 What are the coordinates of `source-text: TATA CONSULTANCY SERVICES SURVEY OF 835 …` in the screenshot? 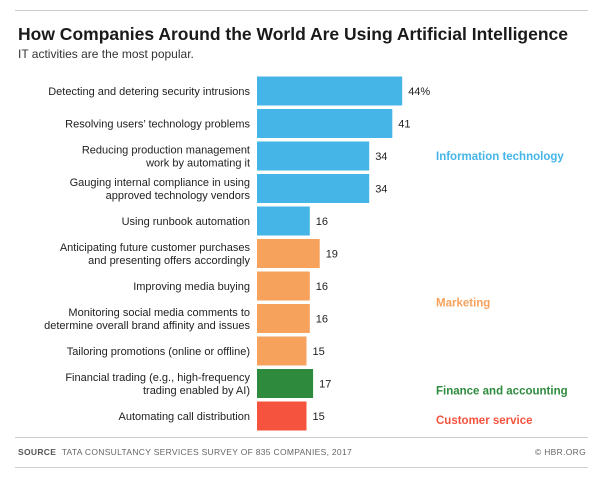 It's located at (207, 452).